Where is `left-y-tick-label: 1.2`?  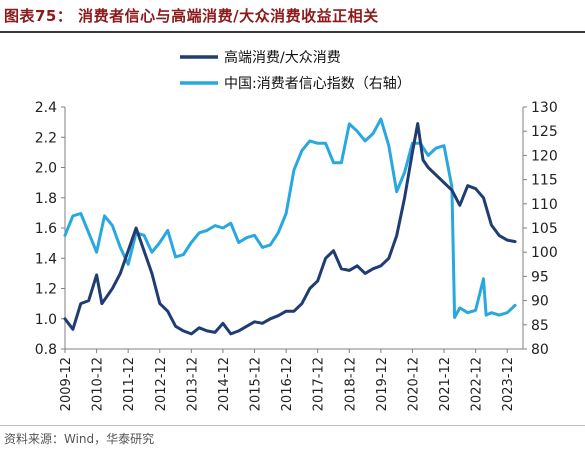 left-y-tick-label: 1.2 is located at coordinates (46, 290).